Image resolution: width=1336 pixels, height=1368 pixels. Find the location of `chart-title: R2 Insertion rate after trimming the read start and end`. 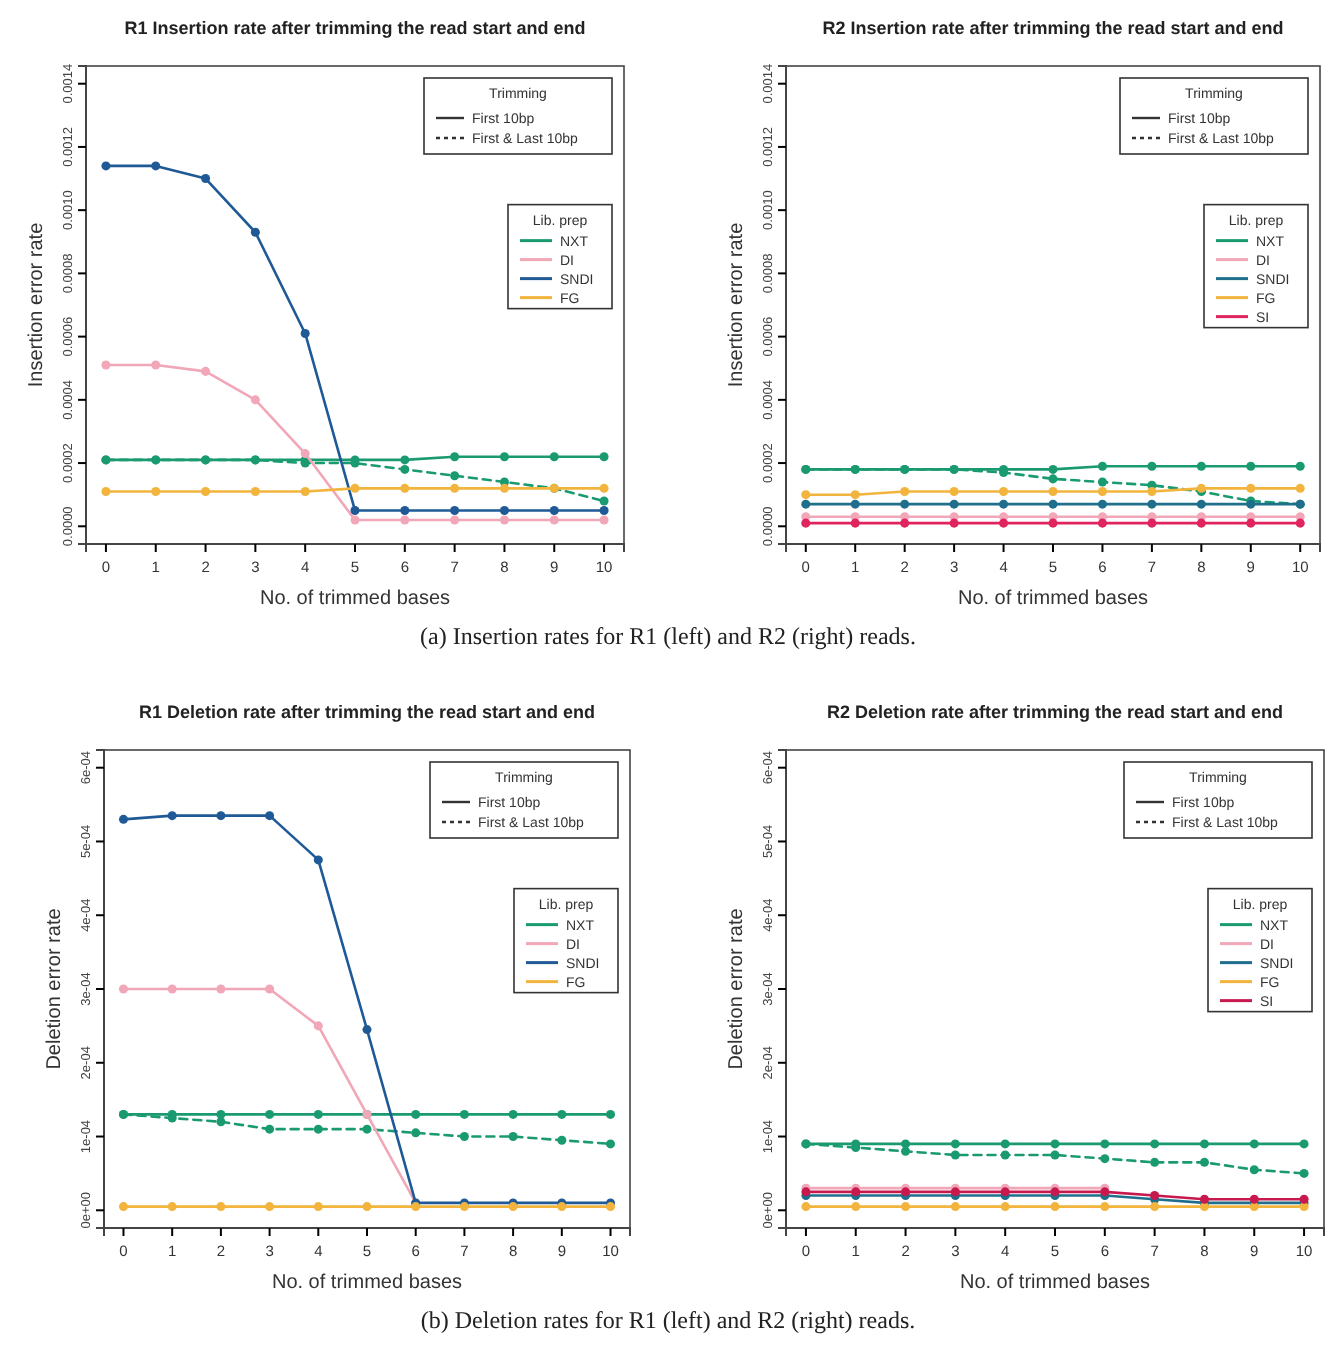

chart-title: R2 Insertion rate after trimming the read start and end is located at coordinates (1053, 28).